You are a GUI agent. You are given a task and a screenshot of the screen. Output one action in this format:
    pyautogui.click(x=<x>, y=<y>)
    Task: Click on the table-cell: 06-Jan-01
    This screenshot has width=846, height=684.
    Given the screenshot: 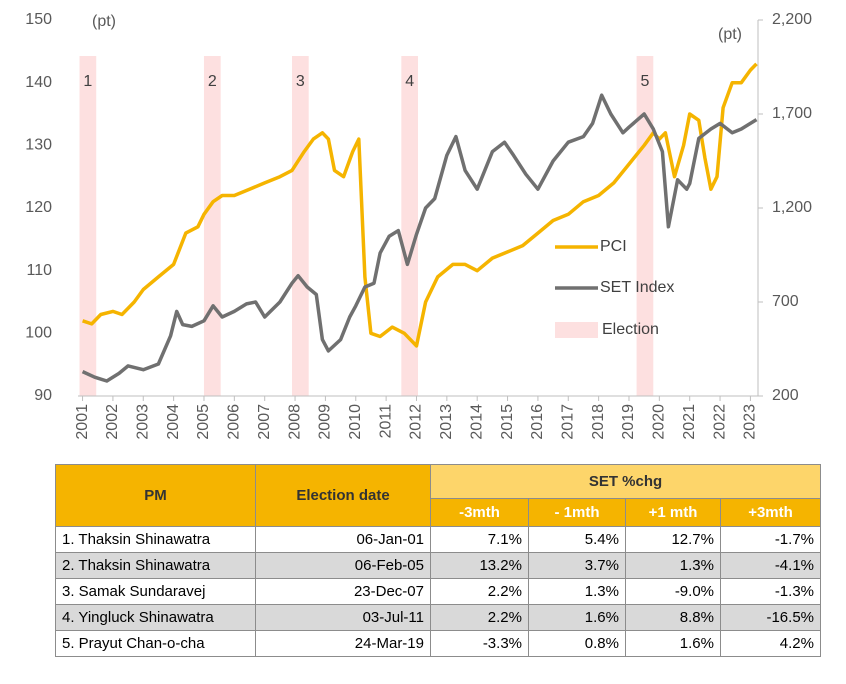 What is the action you would take?
    pyautogui.click(x=343, y=539)
    